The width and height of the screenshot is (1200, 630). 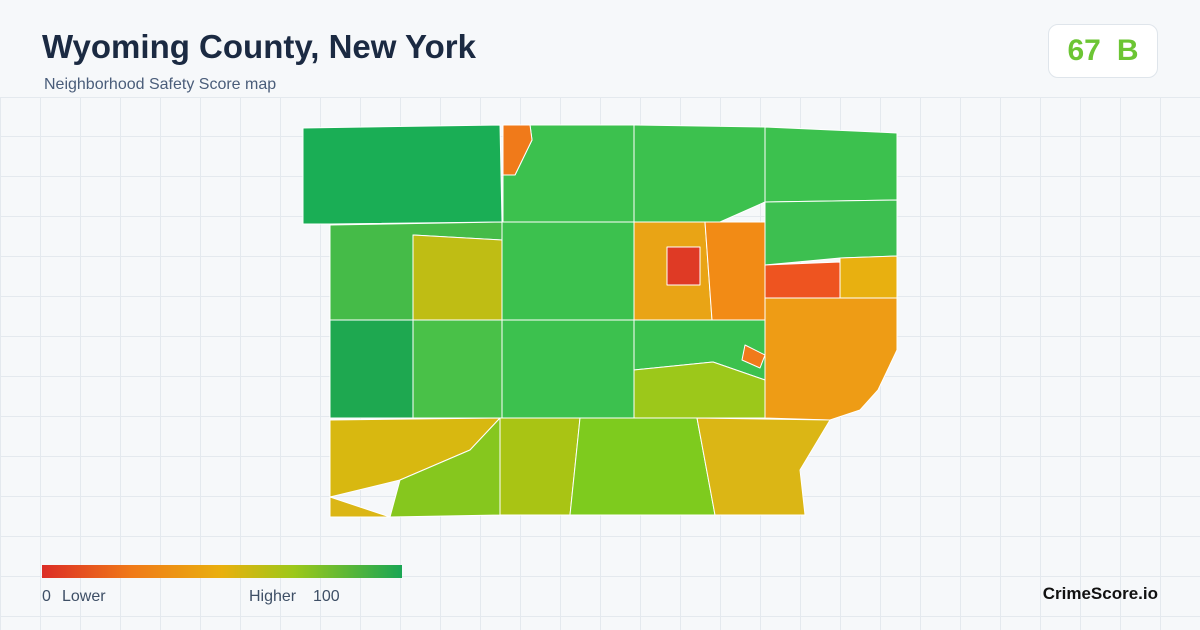 I want to click on legend-max: 100, so click(x=326, y=596).